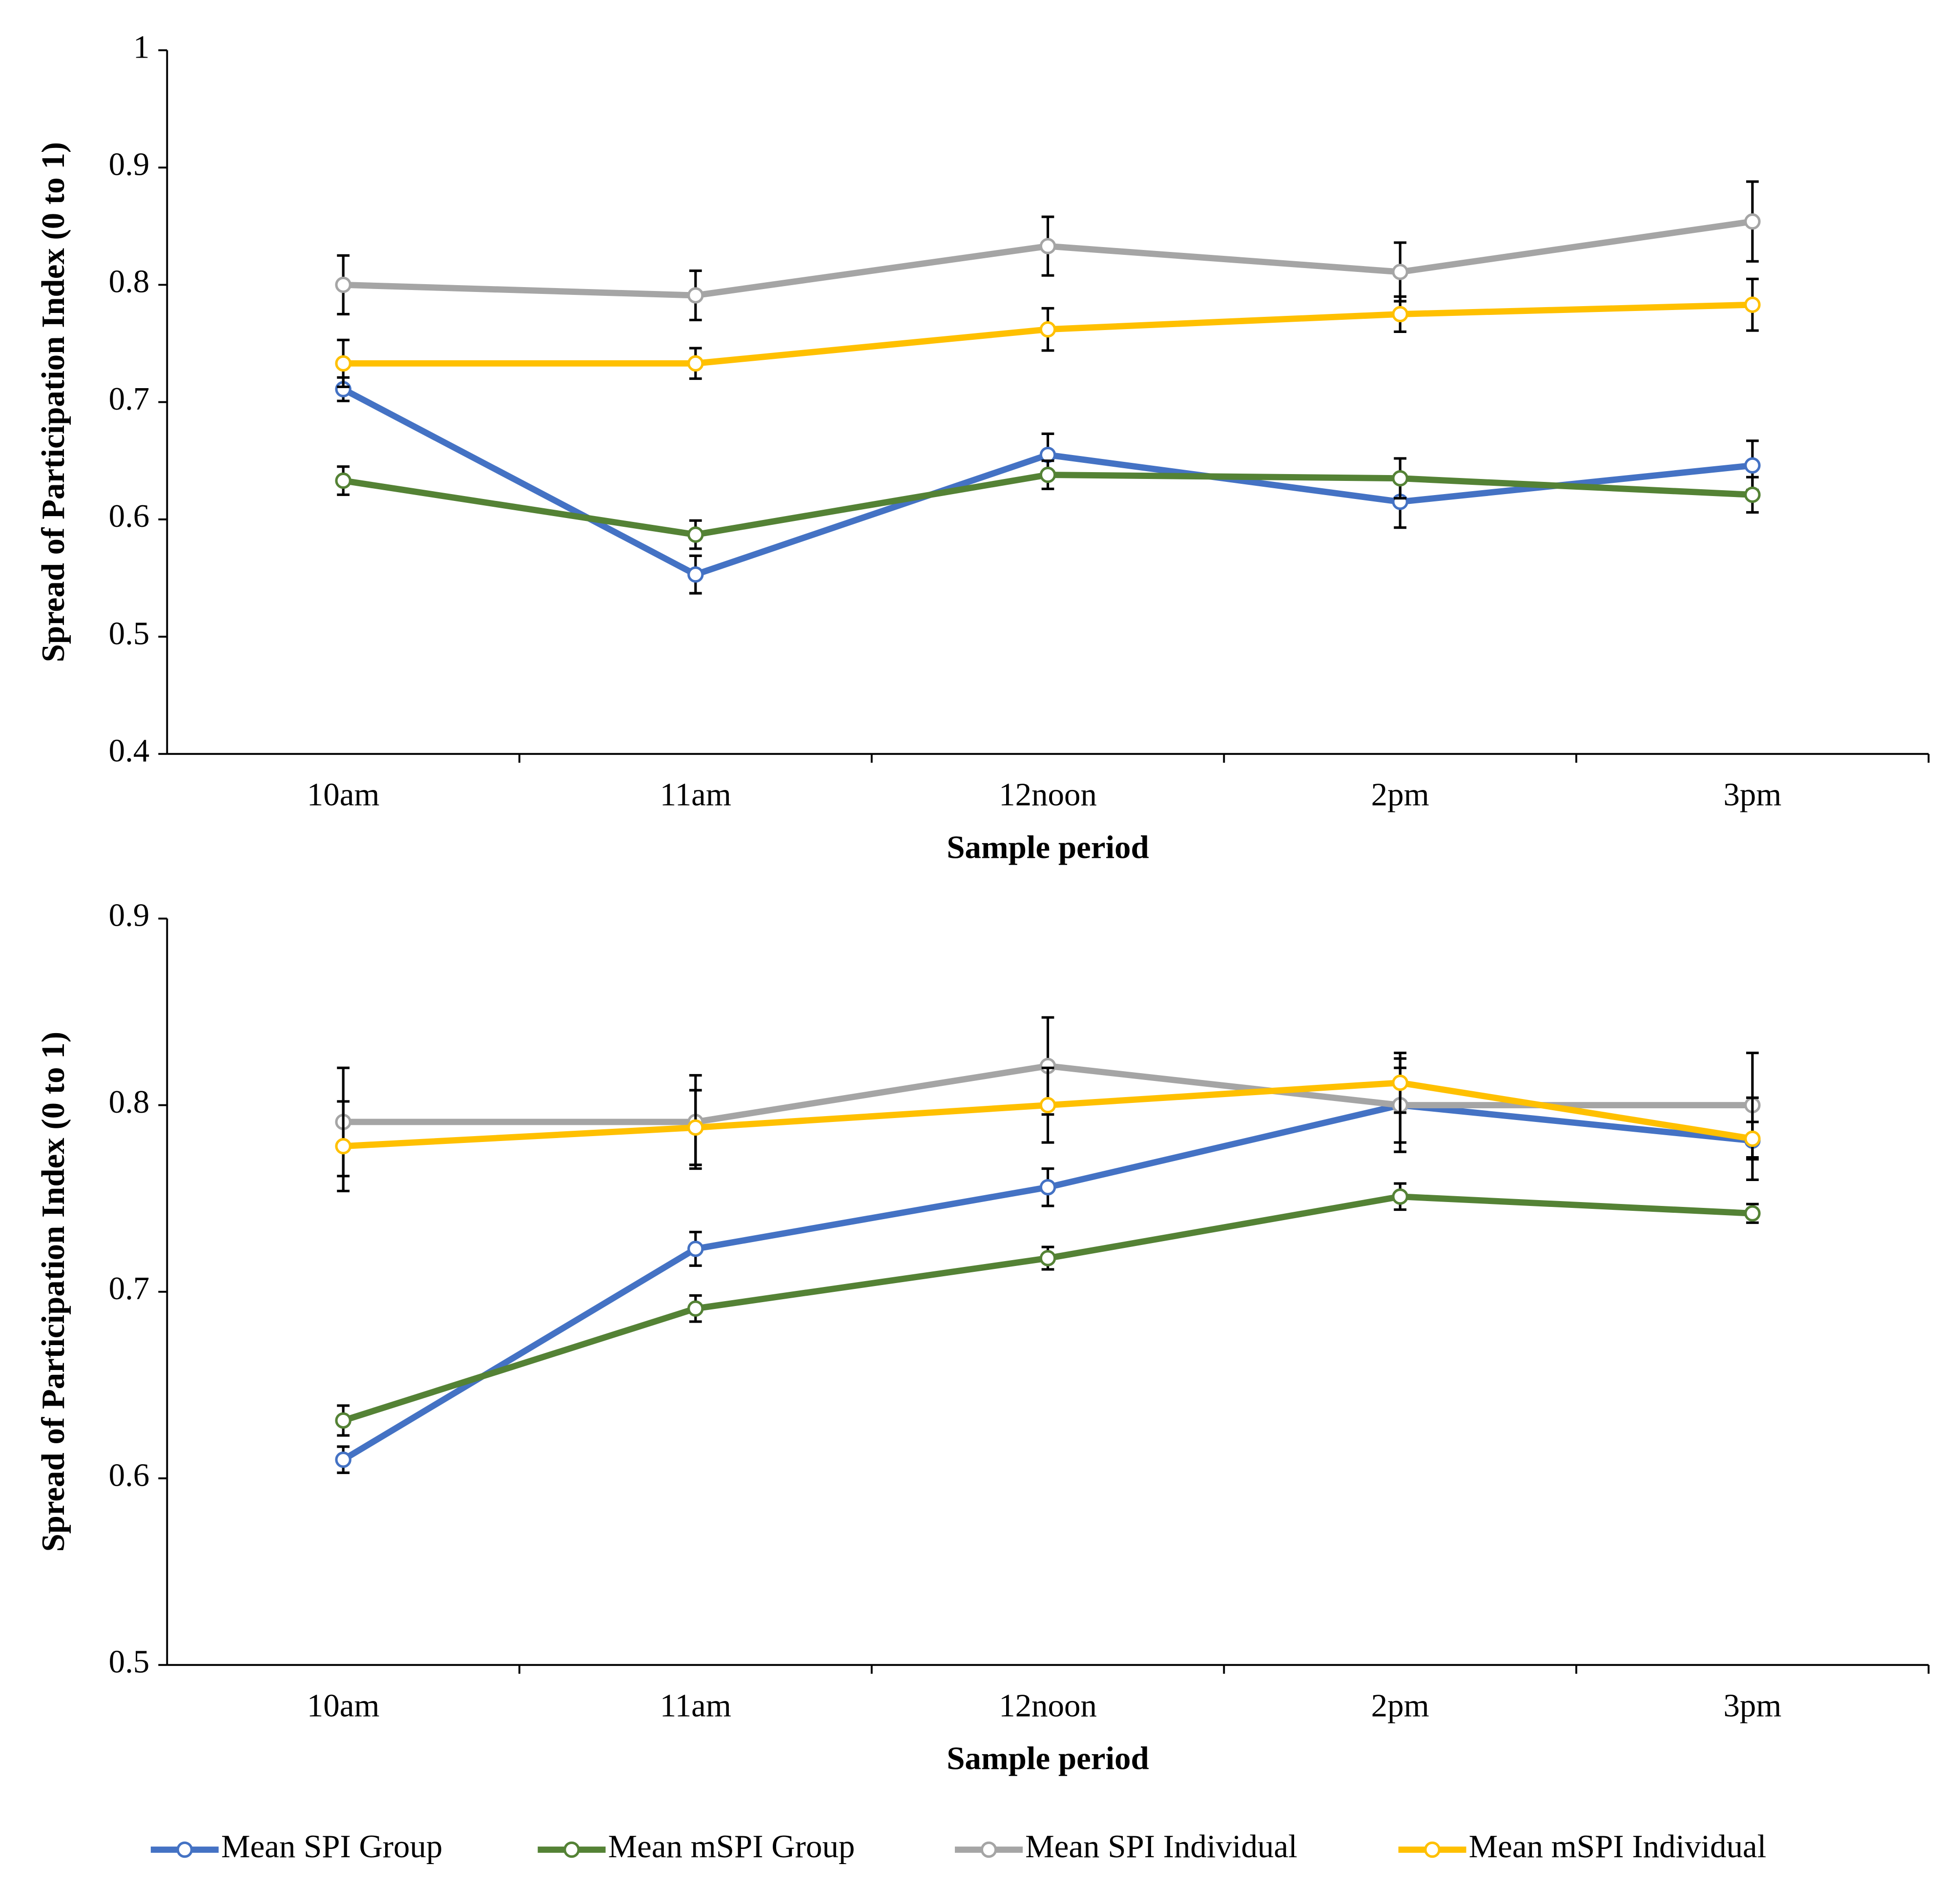  What do you see at coordinates (1162, 1846) in the screenshot?
I see `legend-label: Mean SPI Individual` at bounding box center [1162, 1846].